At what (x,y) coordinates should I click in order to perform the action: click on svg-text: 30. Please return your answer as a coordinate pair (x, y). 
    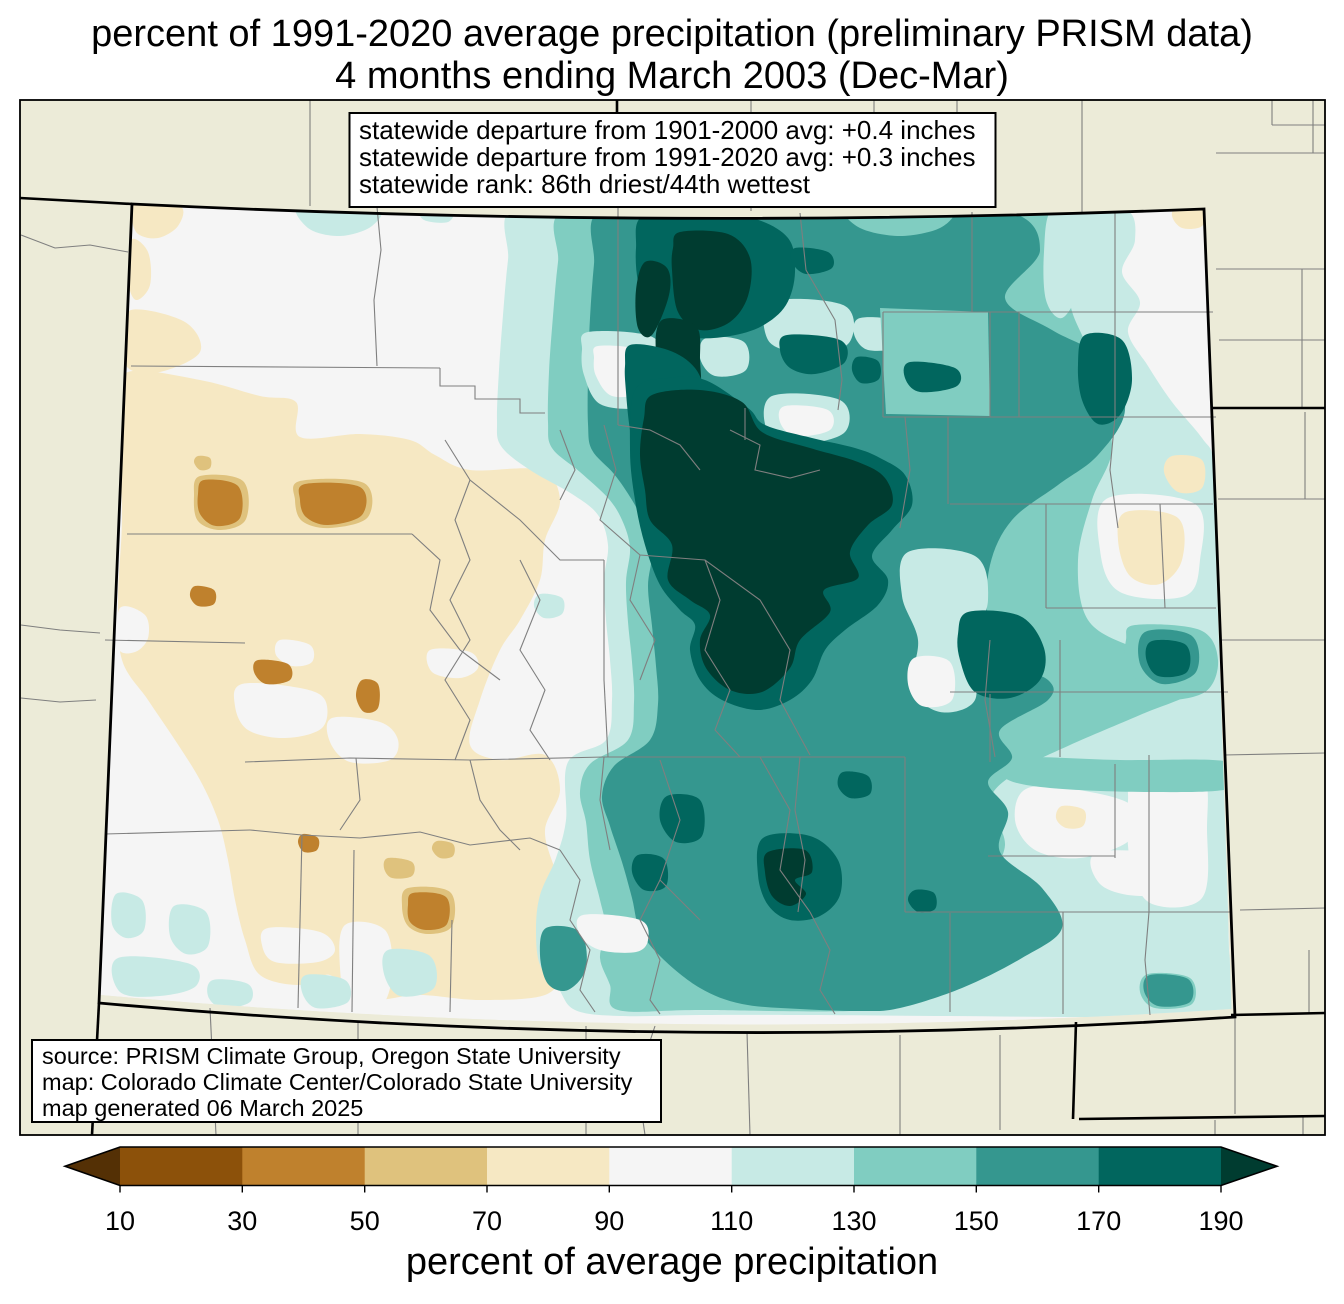
    Looking at the image, I should click on (242, 1221).